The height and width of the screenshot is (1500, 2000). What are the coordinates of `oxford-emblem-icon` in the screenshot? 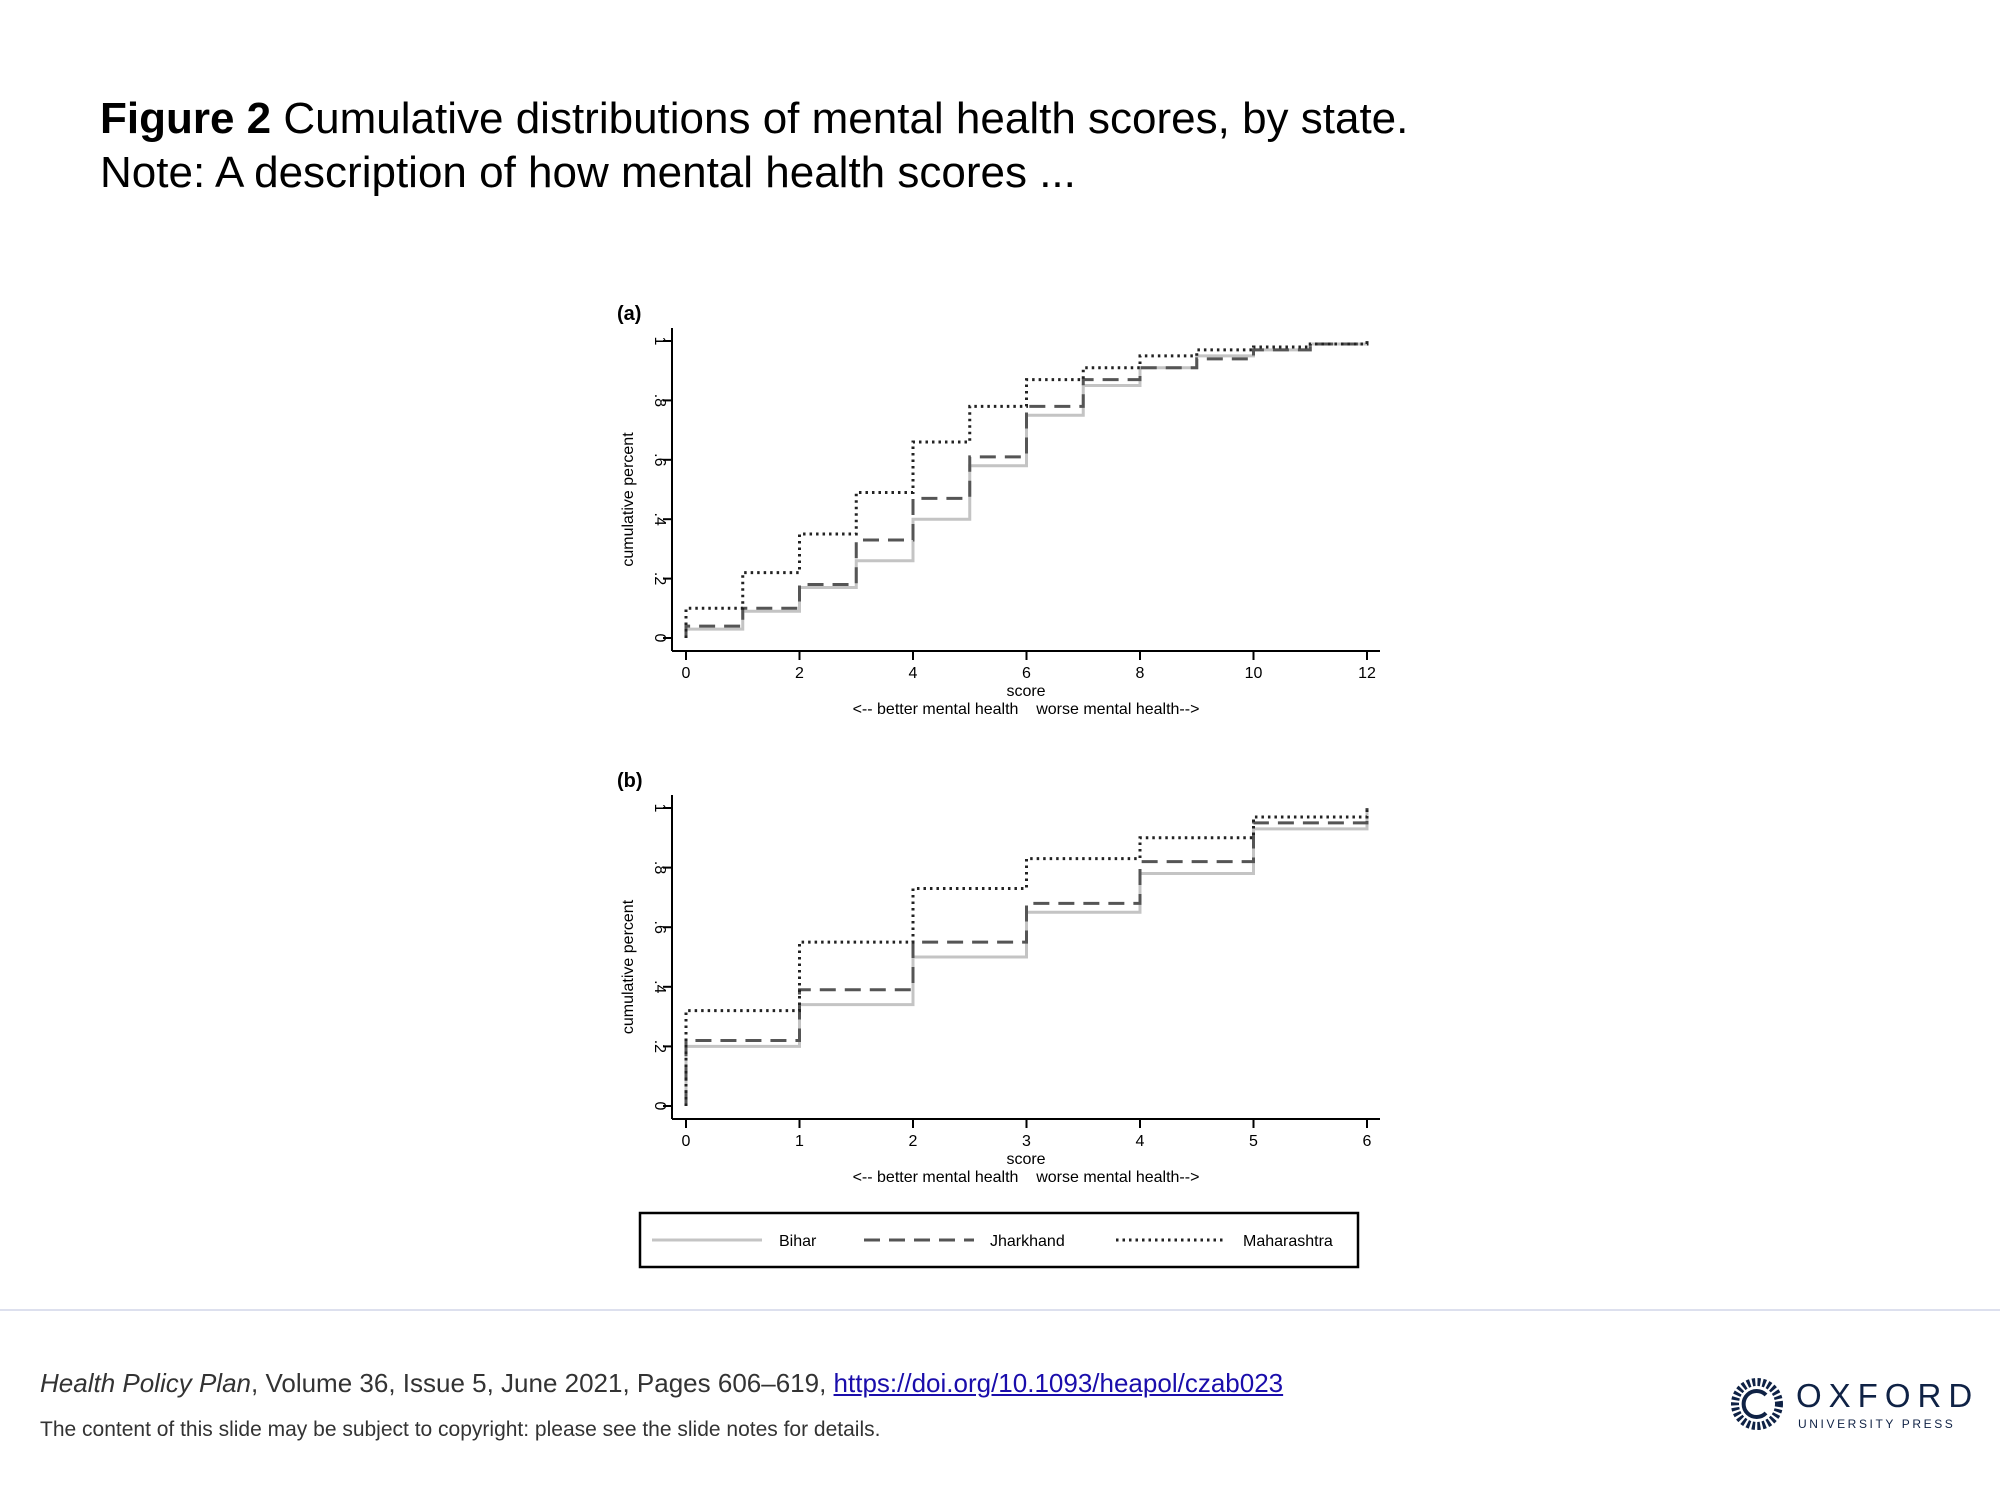 It's located at (1757, 1404).